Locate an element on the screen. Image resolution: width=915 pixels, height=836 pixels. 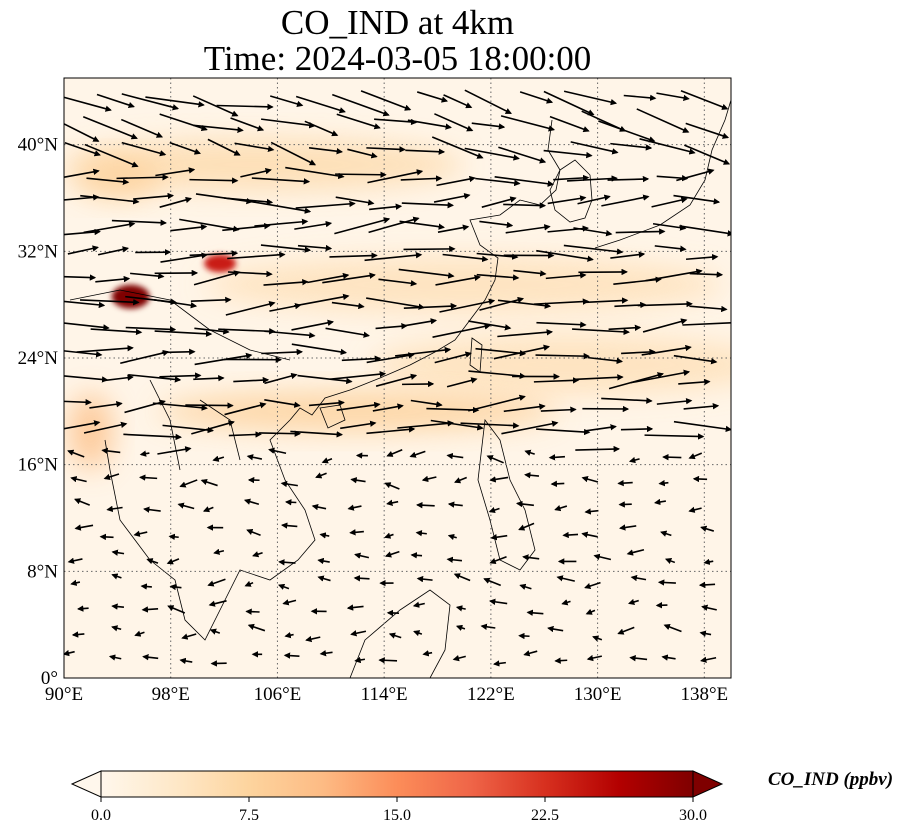
lon-tick-label: 138°E is located at coordinates (704, 694).